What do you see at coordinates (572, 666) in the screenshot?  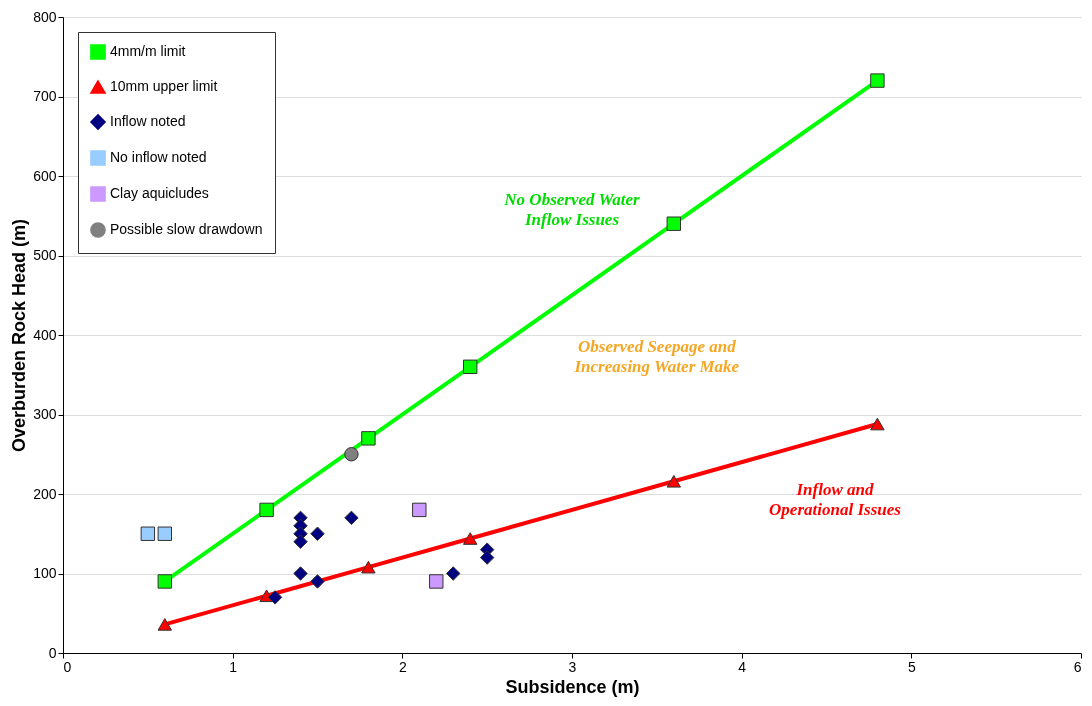 I see `x-tick-label: 3` at bounding box center [572, 666].